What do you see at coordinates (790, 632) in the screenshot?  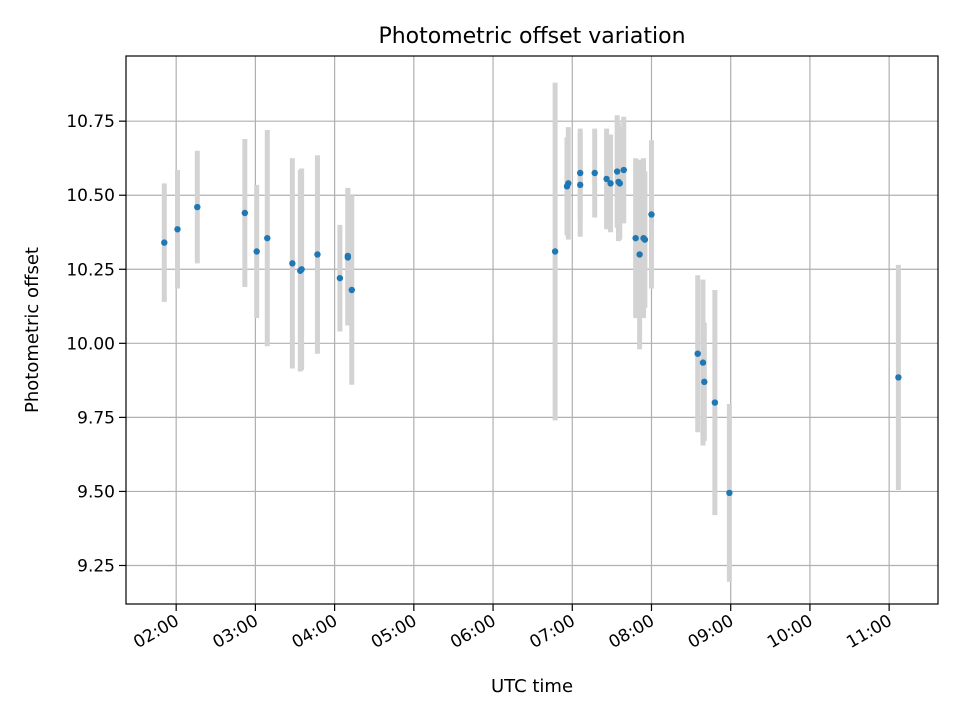 I see `x-tick-label: 10:00` at bounding box center [790, 632].